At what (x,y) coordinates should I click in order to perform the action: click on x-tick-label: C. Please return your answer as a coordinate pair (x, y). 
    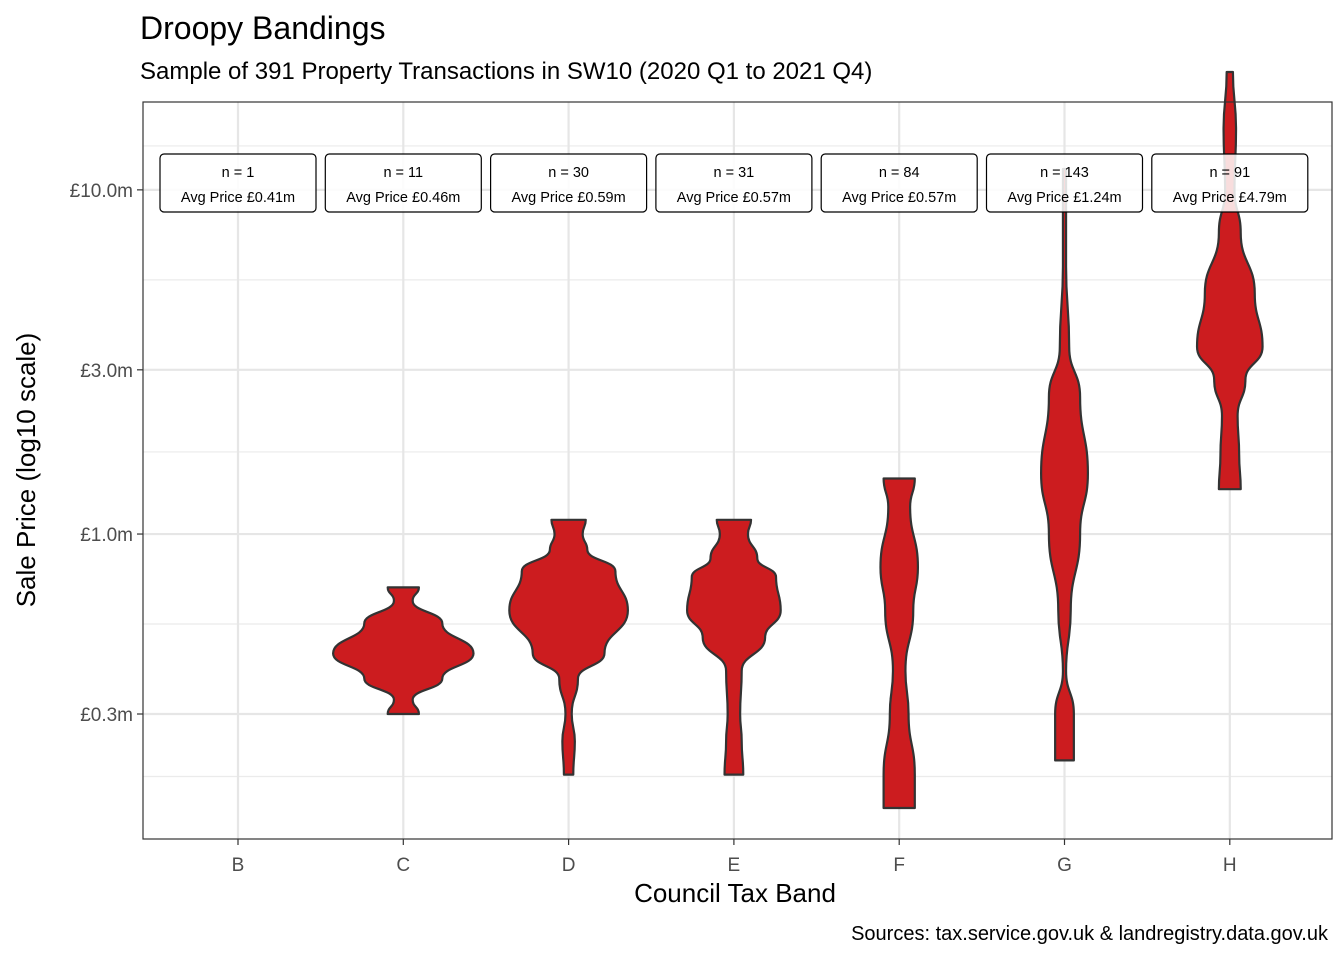
    Looking at the image, I should click on (403, 865).